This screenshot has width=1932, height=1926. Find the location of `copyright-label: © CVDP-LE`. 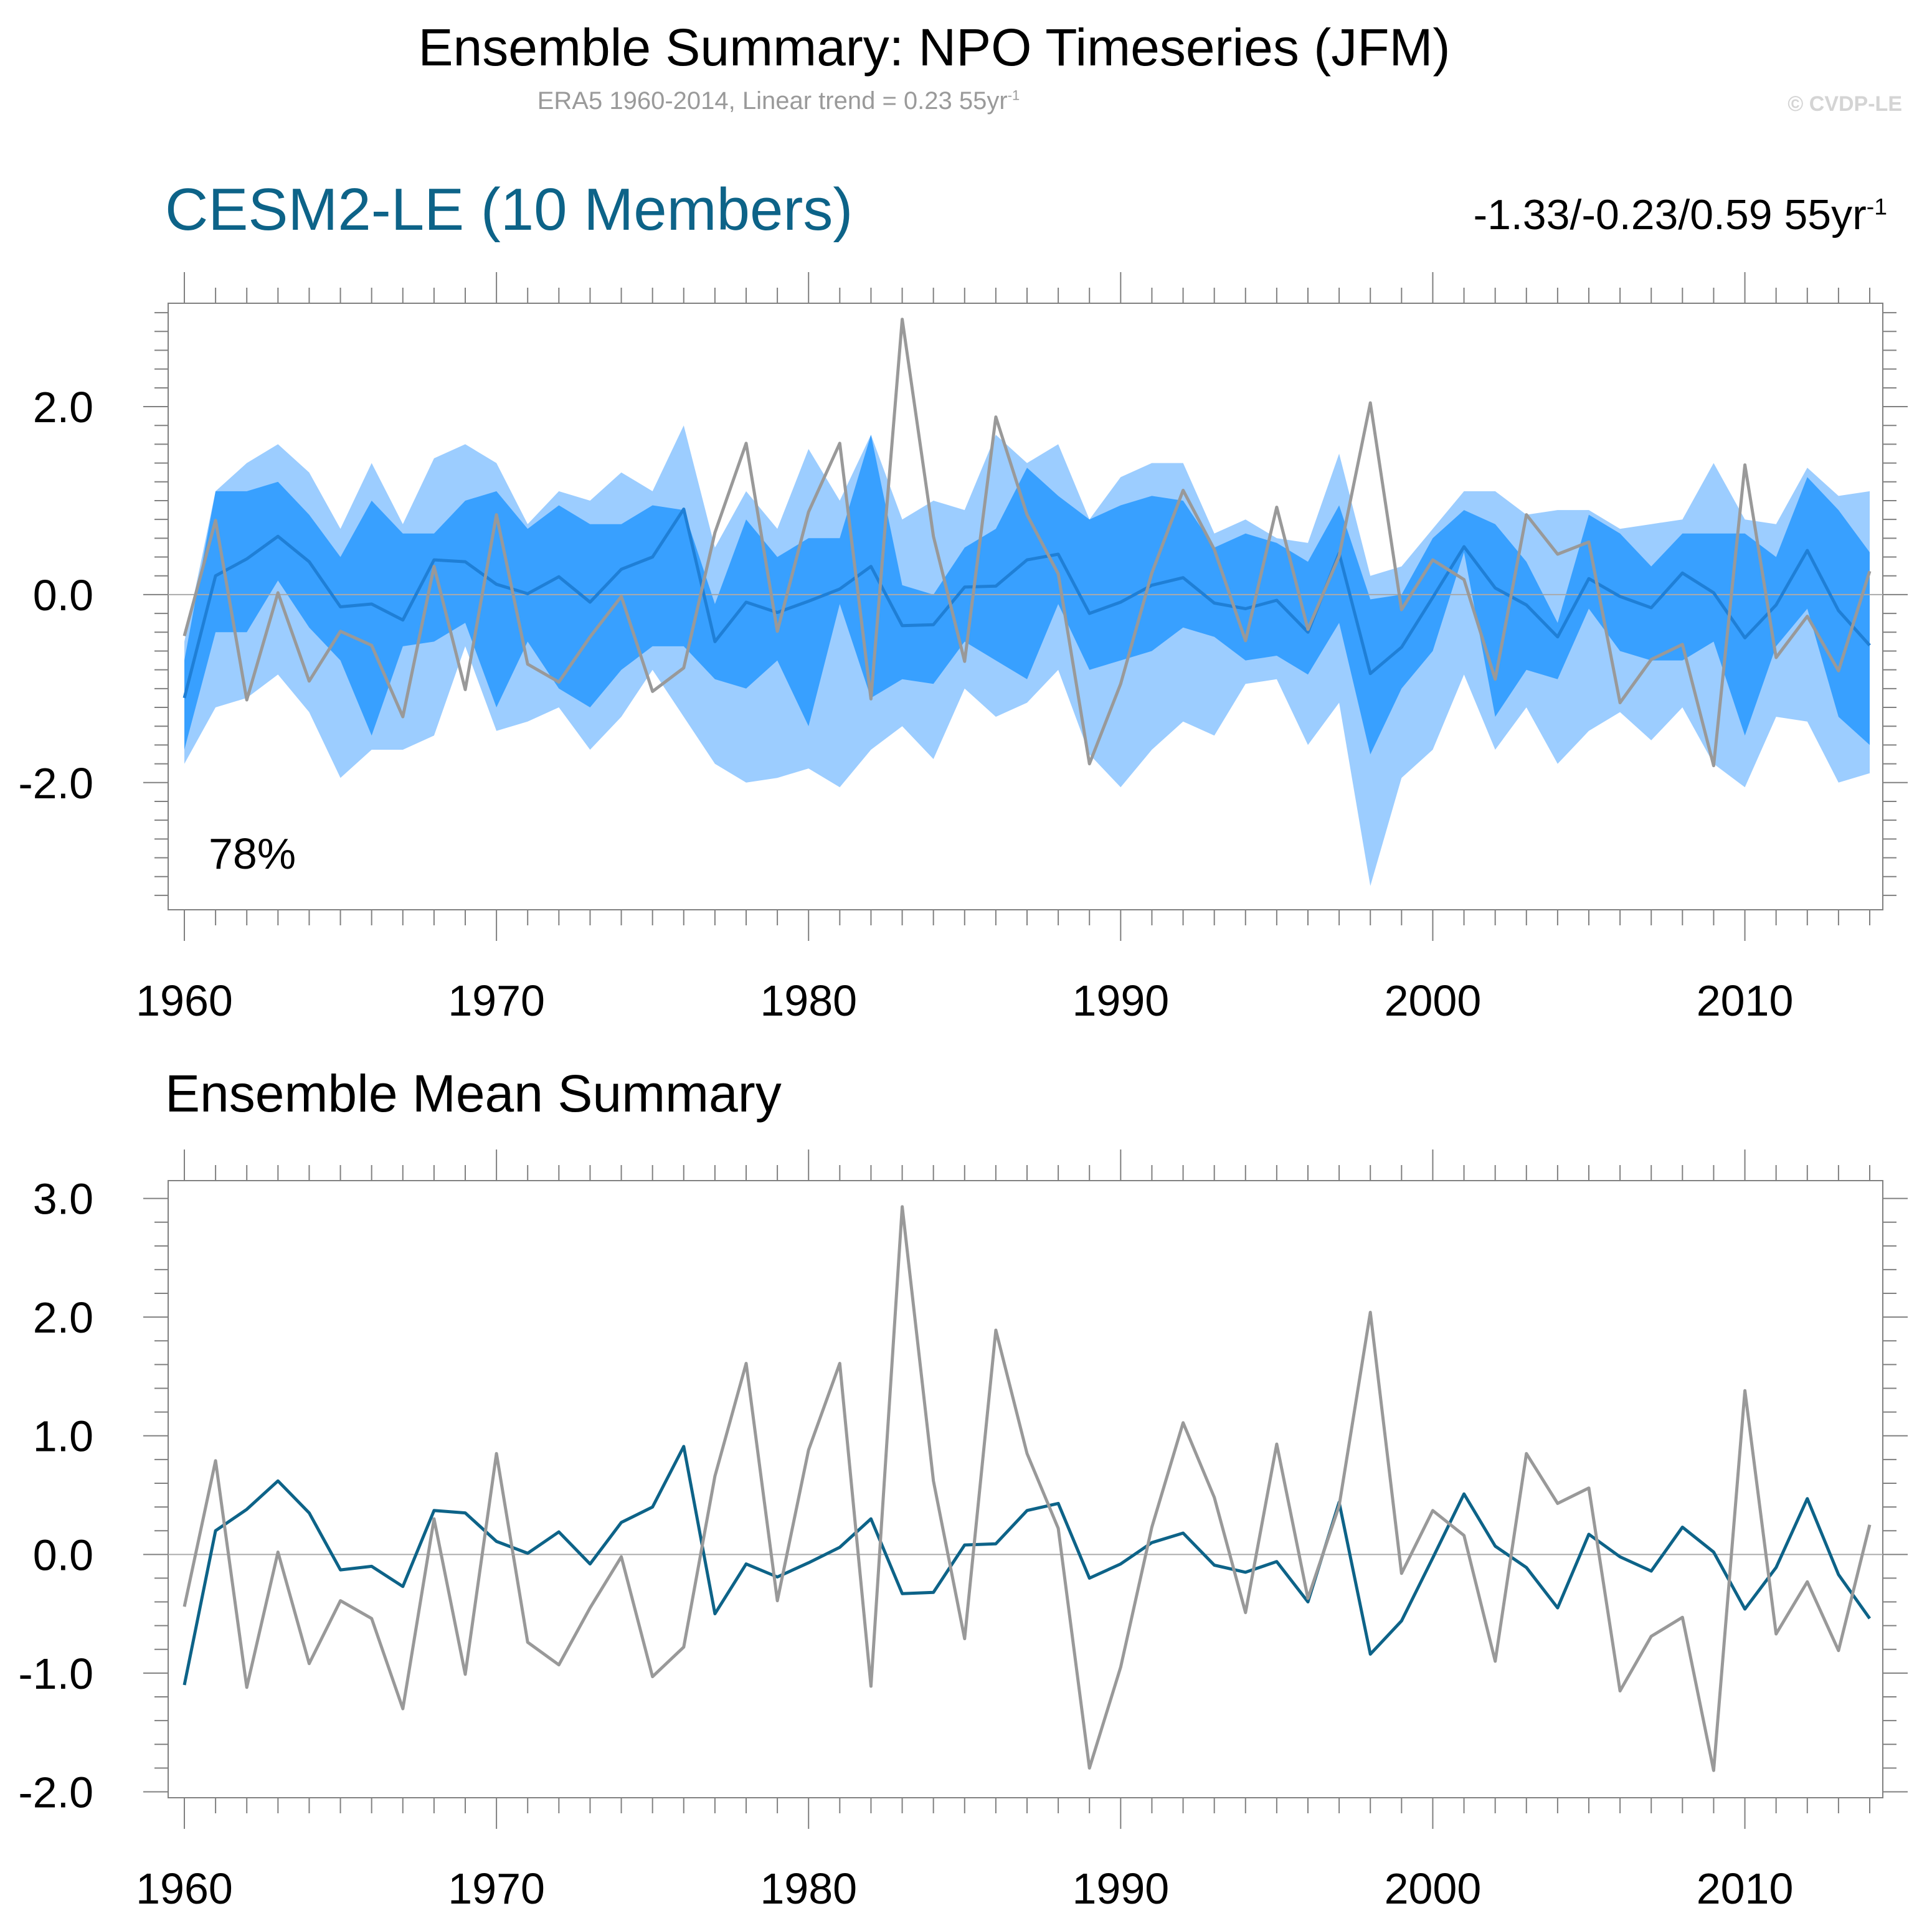

copyright-label: © CVDP-LE is located at coordinates (1845, 104).